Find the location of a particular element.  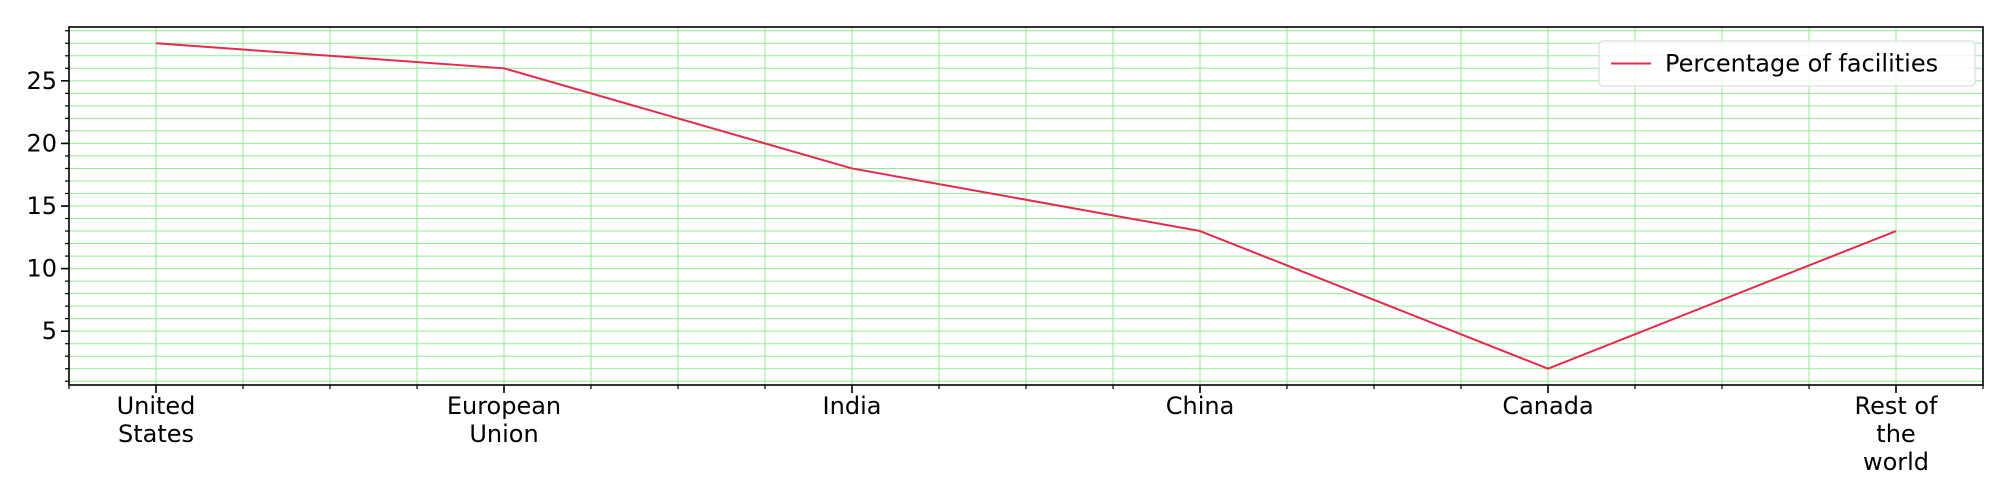

x-tick-label: United States is located at coordinates (156, 420).